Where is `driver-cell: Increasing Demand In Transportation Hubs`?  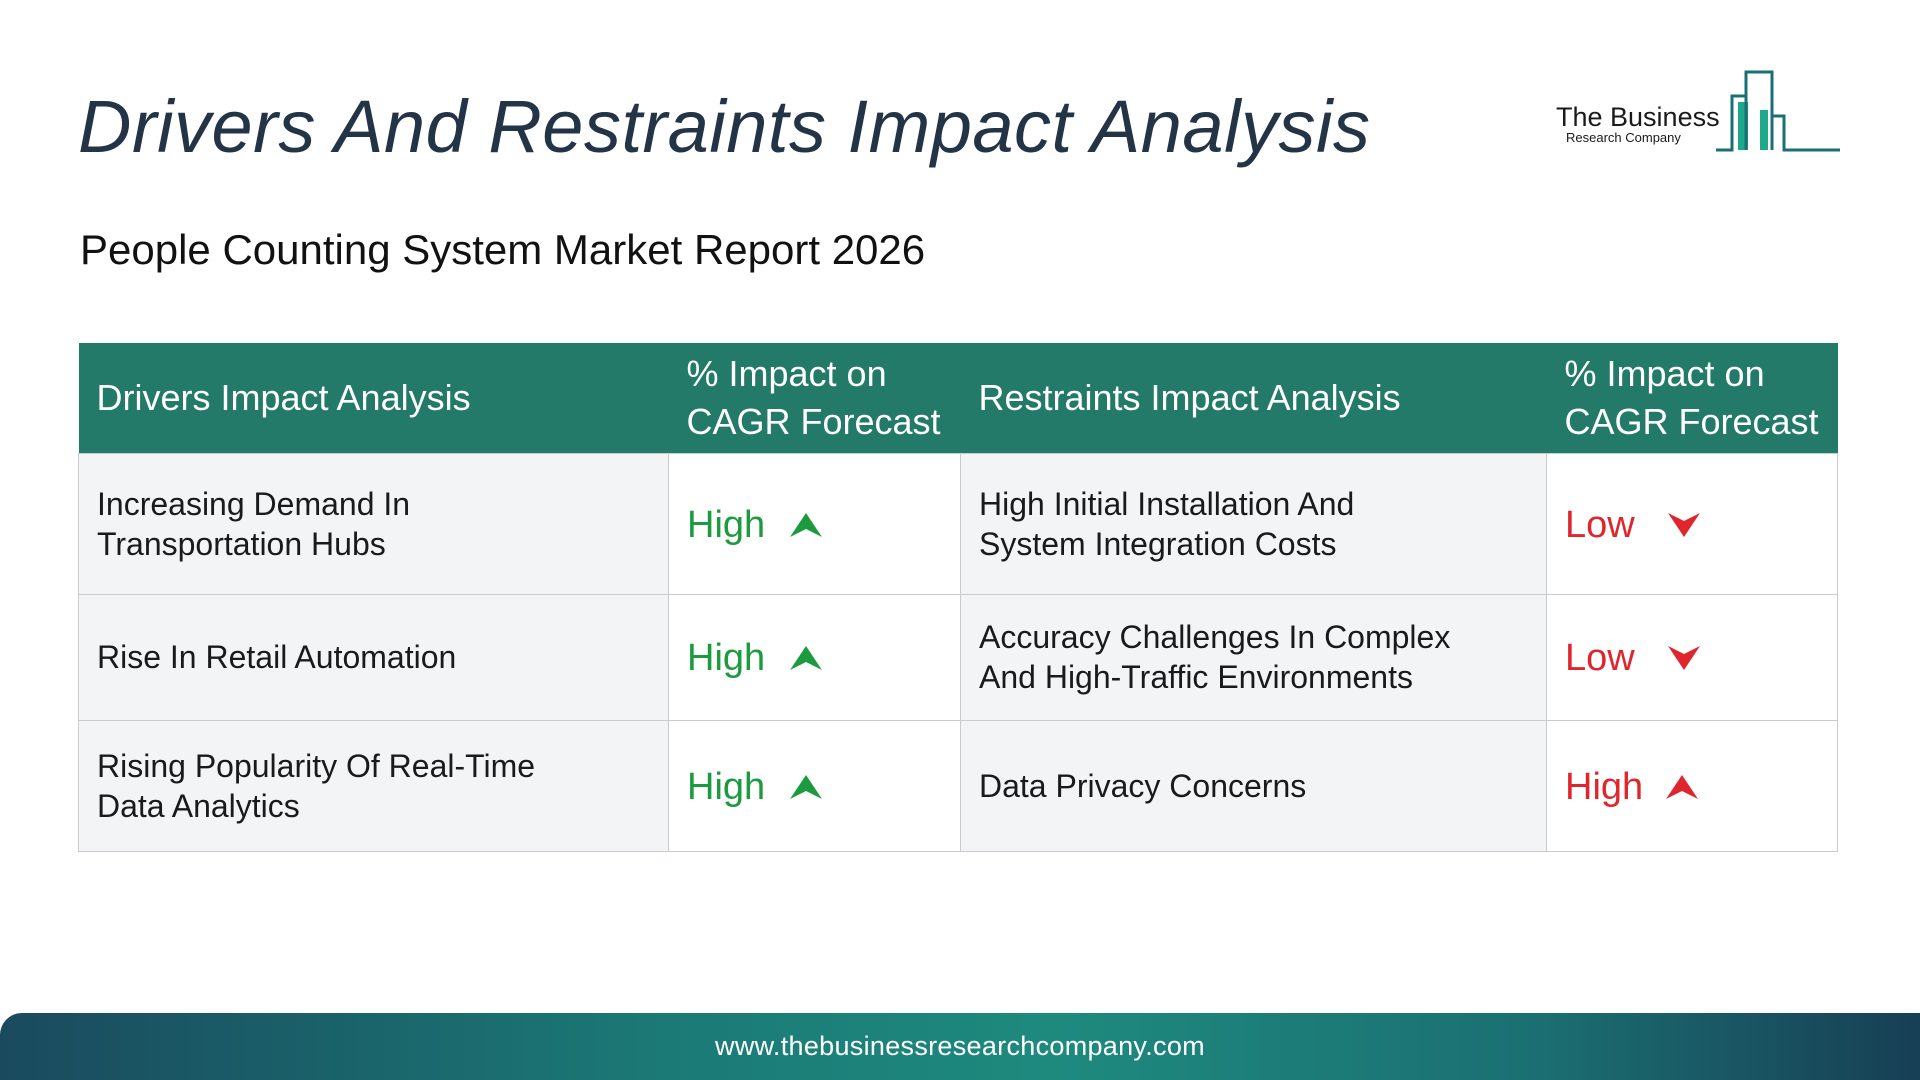
driver-cell: Increasing Demand In Transportation Hubs is located at coordinates (373, 523).